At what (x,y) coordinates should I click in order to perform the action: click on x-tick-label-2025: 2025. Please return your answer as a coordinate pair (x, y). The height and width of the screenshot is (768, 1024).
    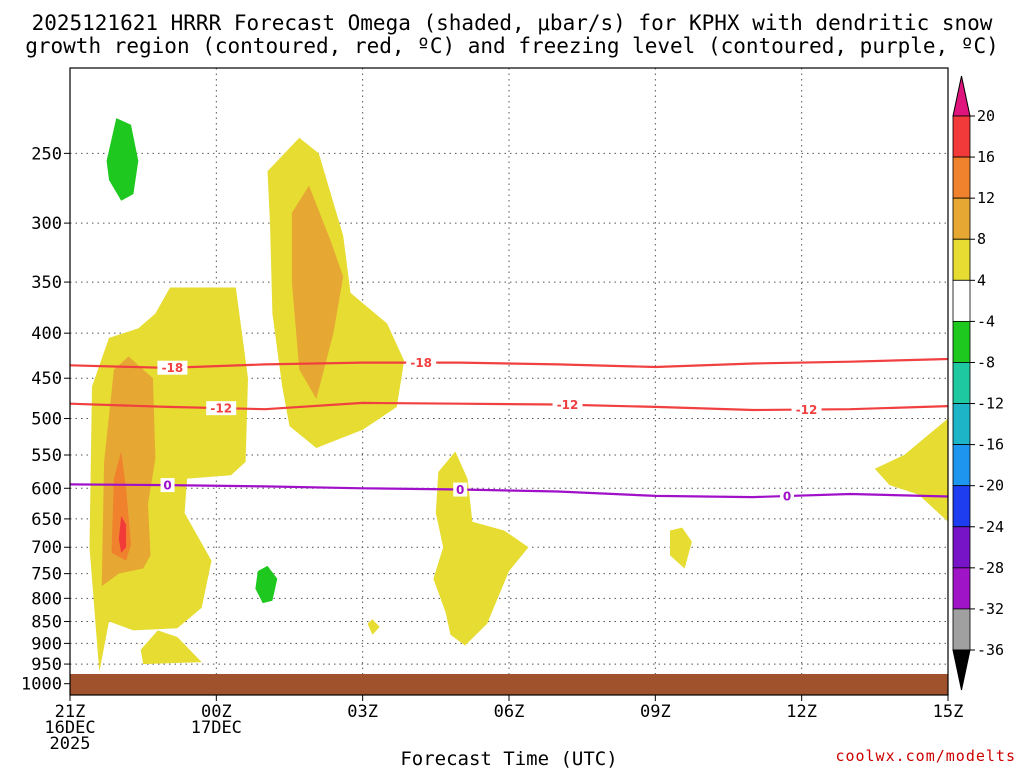
    Looking at the image, I should click on (70, 744).